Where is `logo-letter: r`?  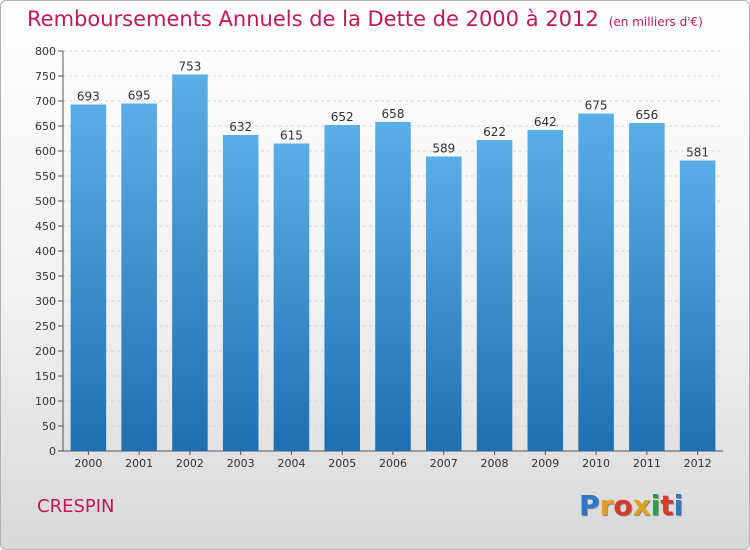
logo-letter: r is located at coordinates (606, 505).